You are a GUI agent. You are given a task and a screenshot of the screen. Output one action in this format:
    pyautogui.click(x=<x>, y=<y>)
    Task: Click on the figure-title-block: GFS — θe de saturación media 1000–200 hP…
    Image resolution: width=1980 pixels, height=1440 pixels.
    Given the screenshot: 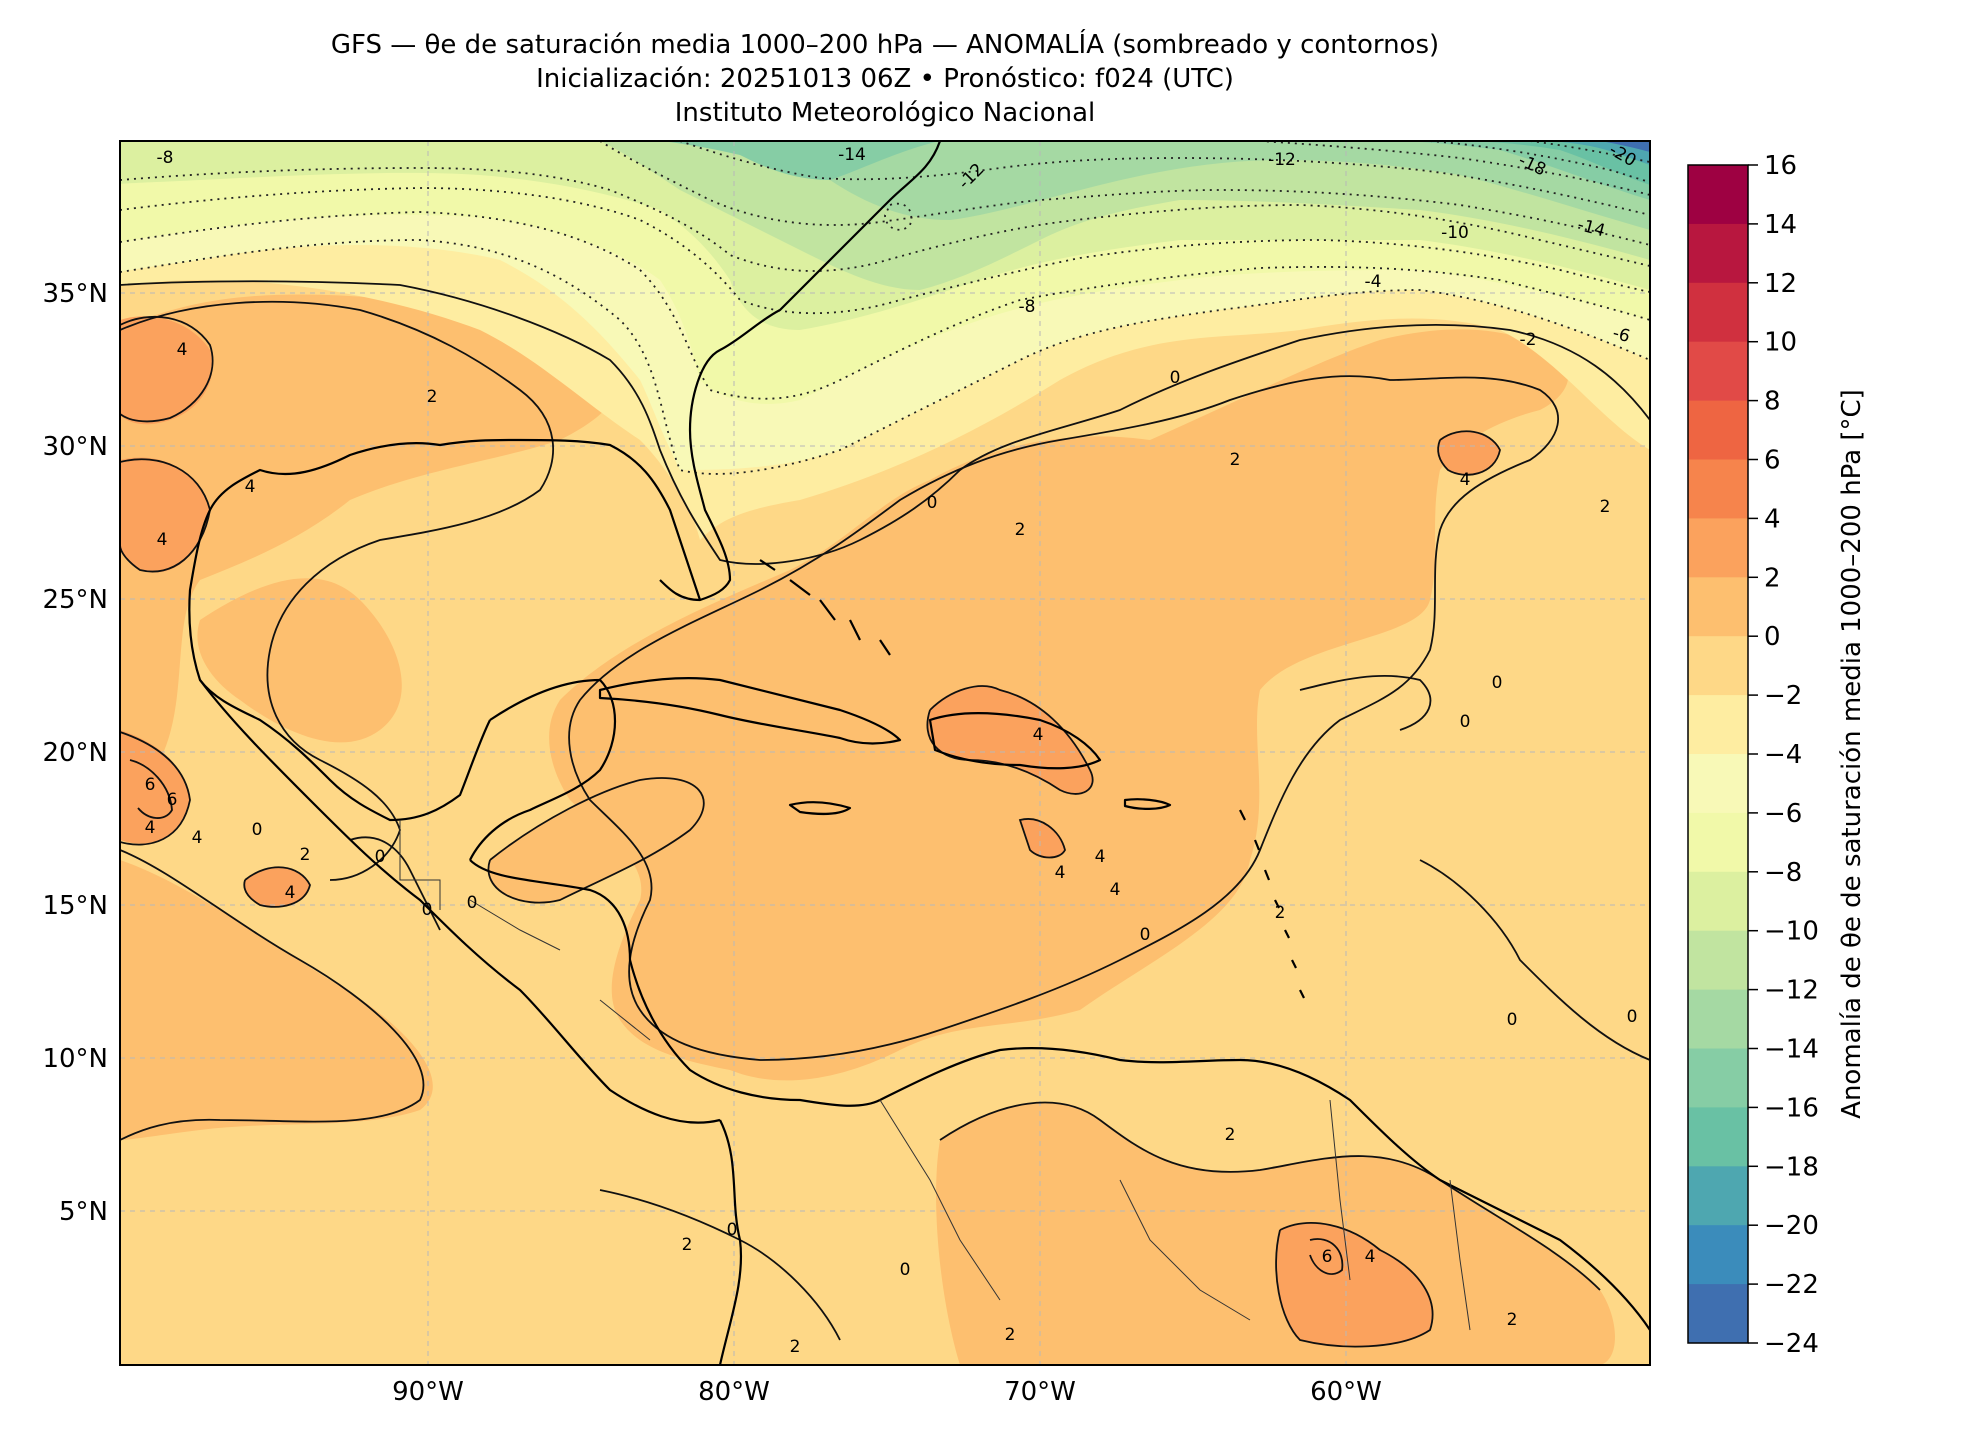 What is the action you would take?
    pyautogui.click(x=885, y=79)
    